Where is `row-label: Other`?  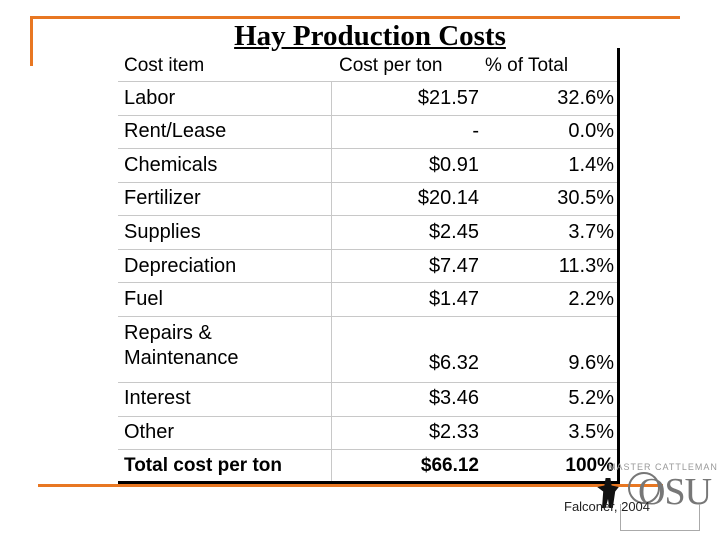
row-label: Other is located at coordinates (149, 432).